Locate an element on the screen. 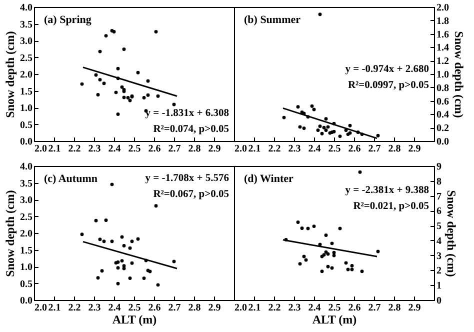 This screenshot has width=474, height=332. annotation: R²=0.074, p>0.05 is located at coordinates (191, 129).